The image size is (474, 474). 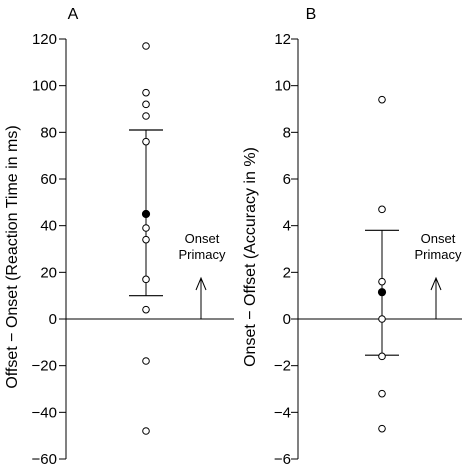 What do you see at coordinates (44, 39) in the screenshot?
I see `y-tick-label: 120` at bounding box center [44, 39].